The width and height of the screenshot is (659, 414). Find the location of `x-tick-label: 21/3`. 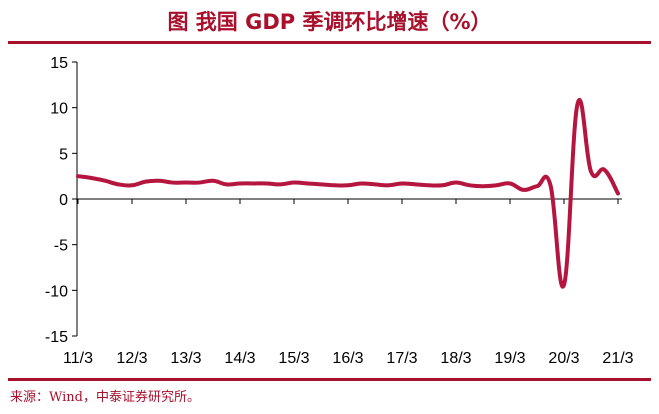

x-tick-label: 21/3 is located at coordinates (617, 358).